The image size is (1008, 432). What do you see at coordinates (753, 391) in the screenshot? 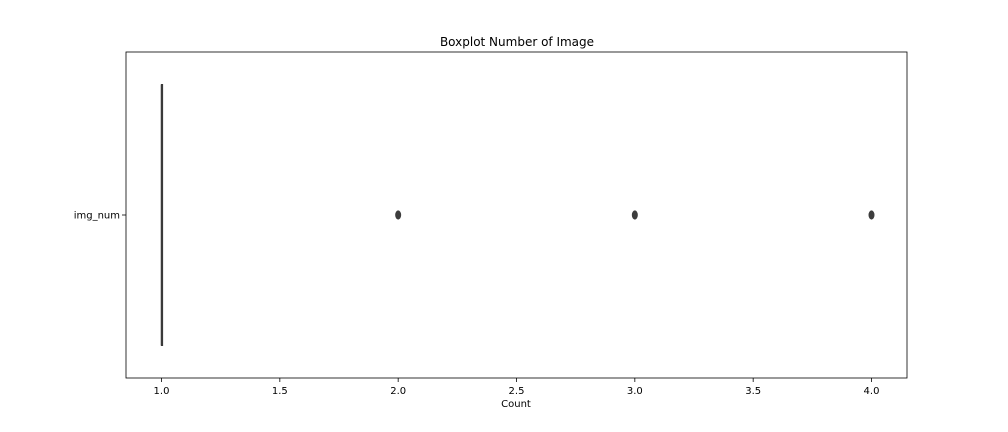
I see `x-tick-label: 3.5` at bounding box center [753, 391].